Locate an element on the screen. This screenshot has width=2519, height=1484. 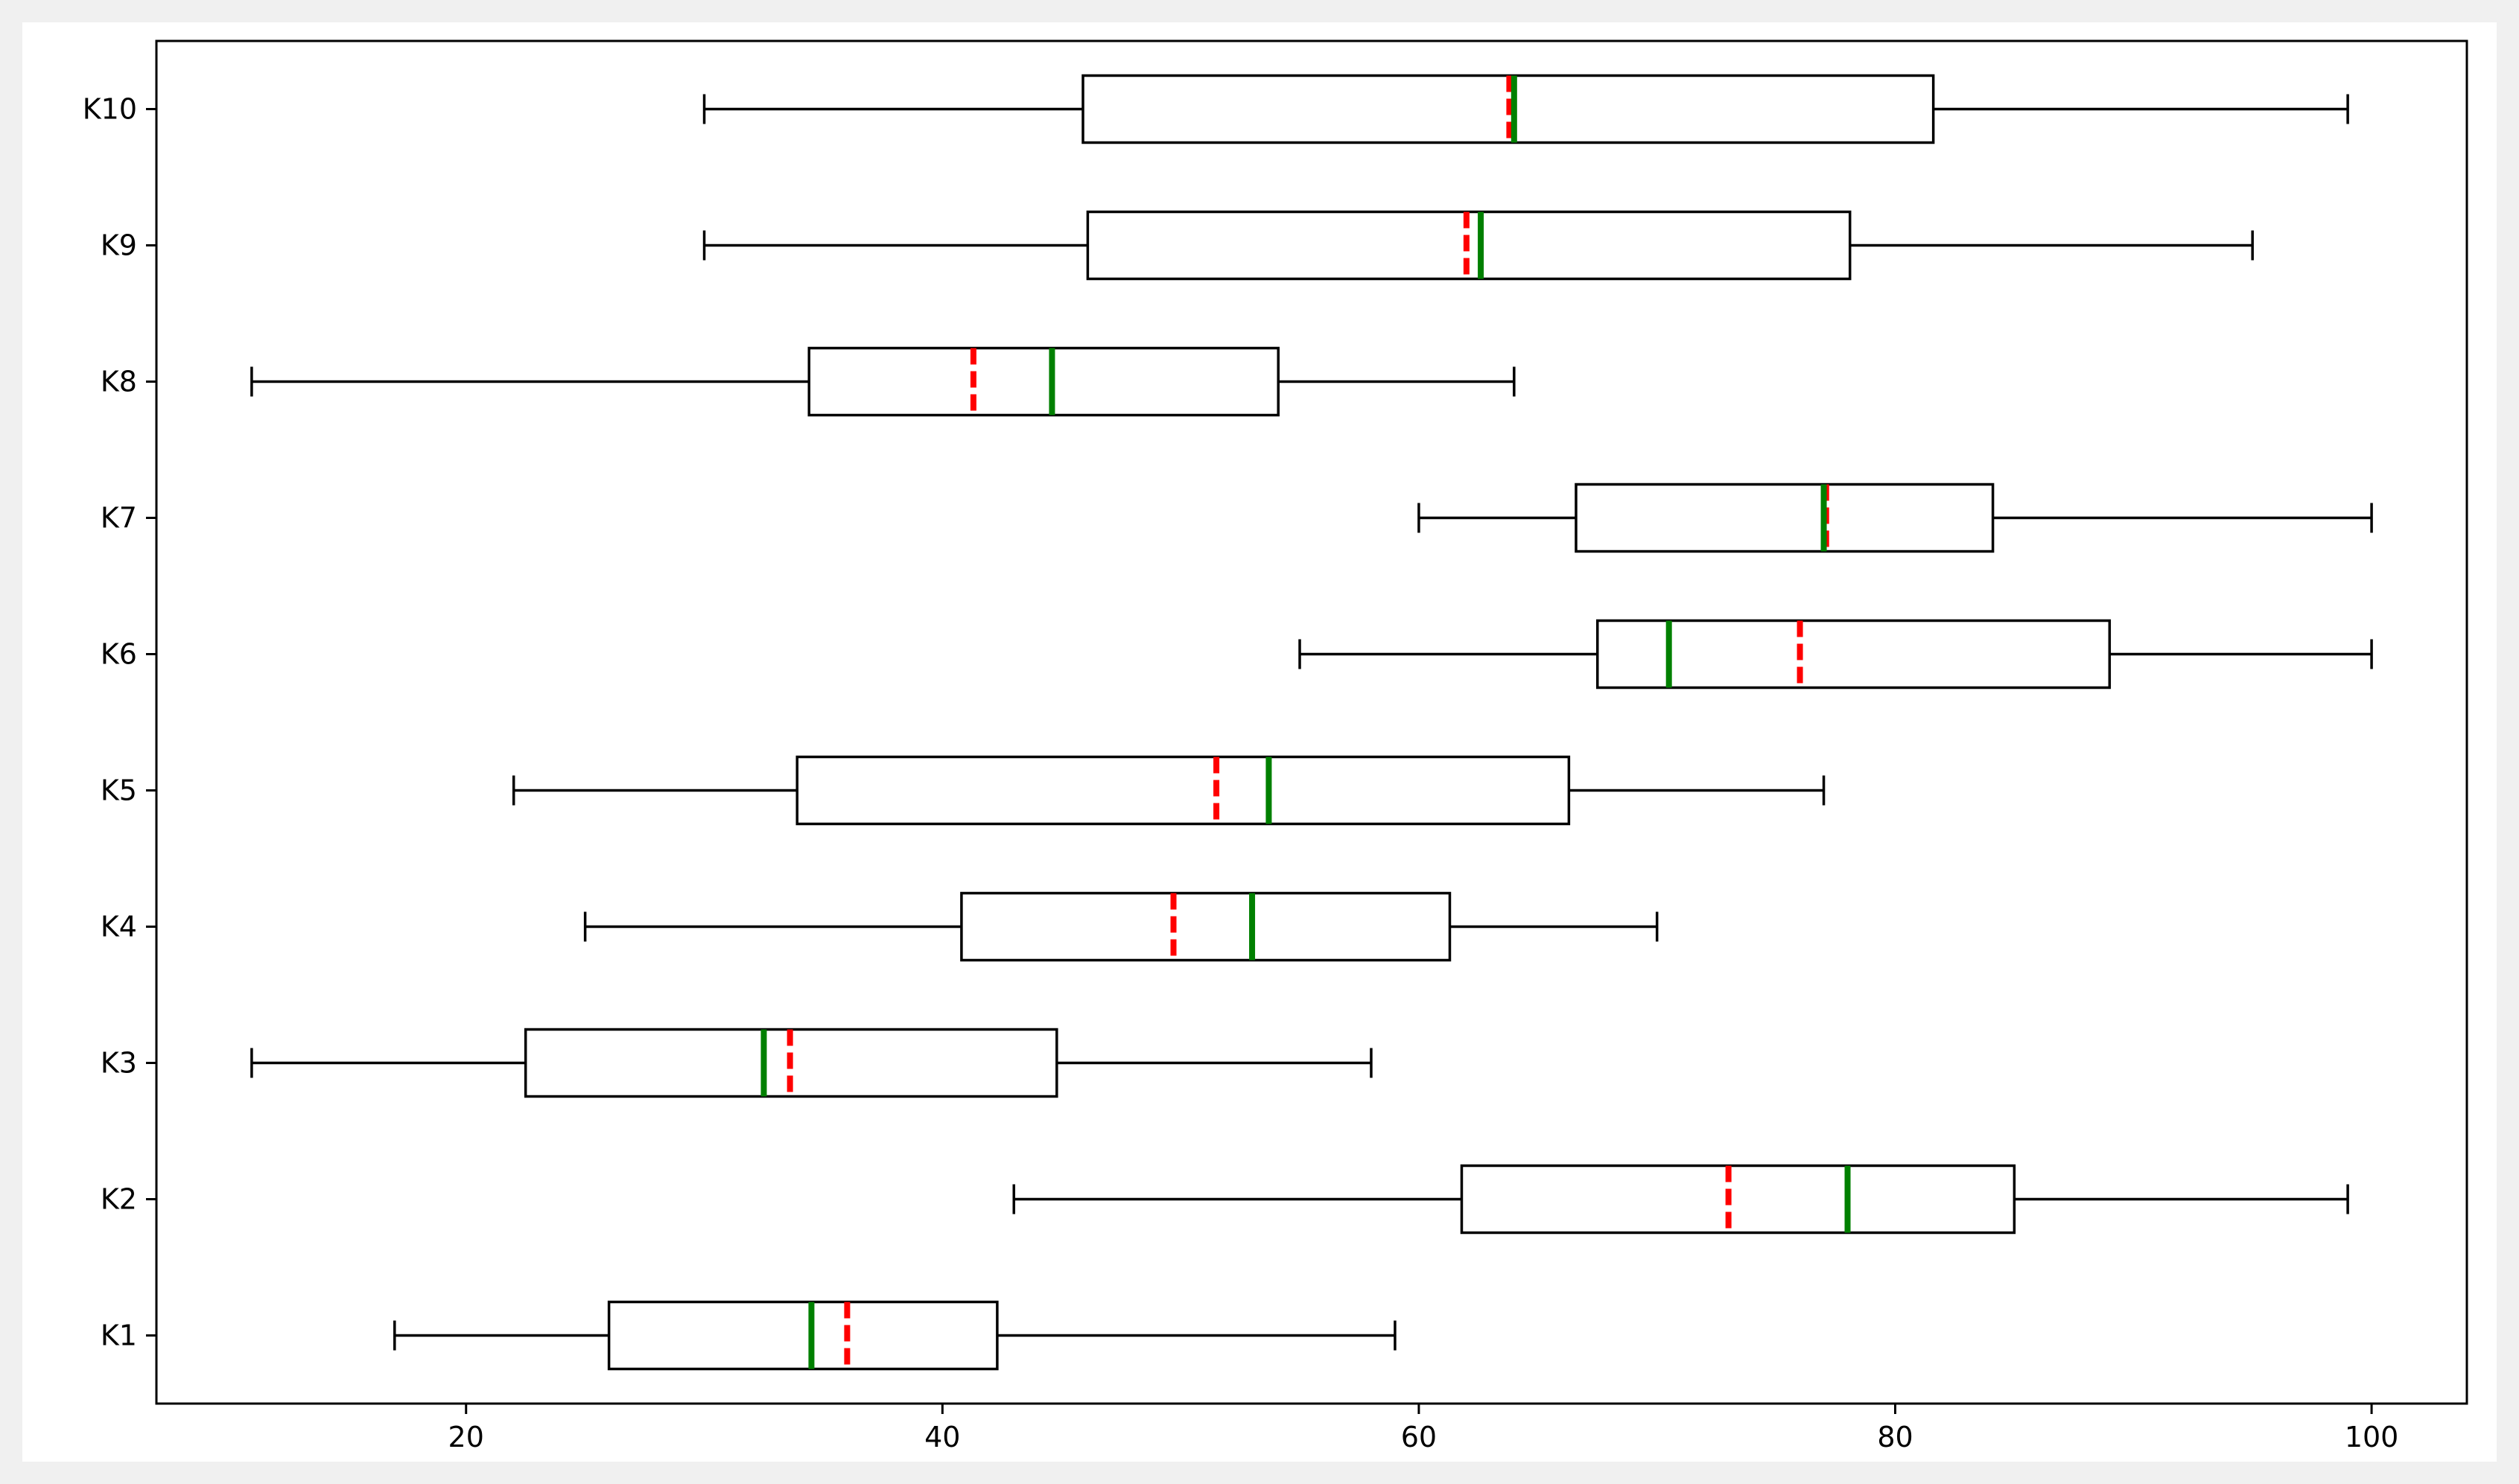
box-k1 is located at coordinates (895, 1335).